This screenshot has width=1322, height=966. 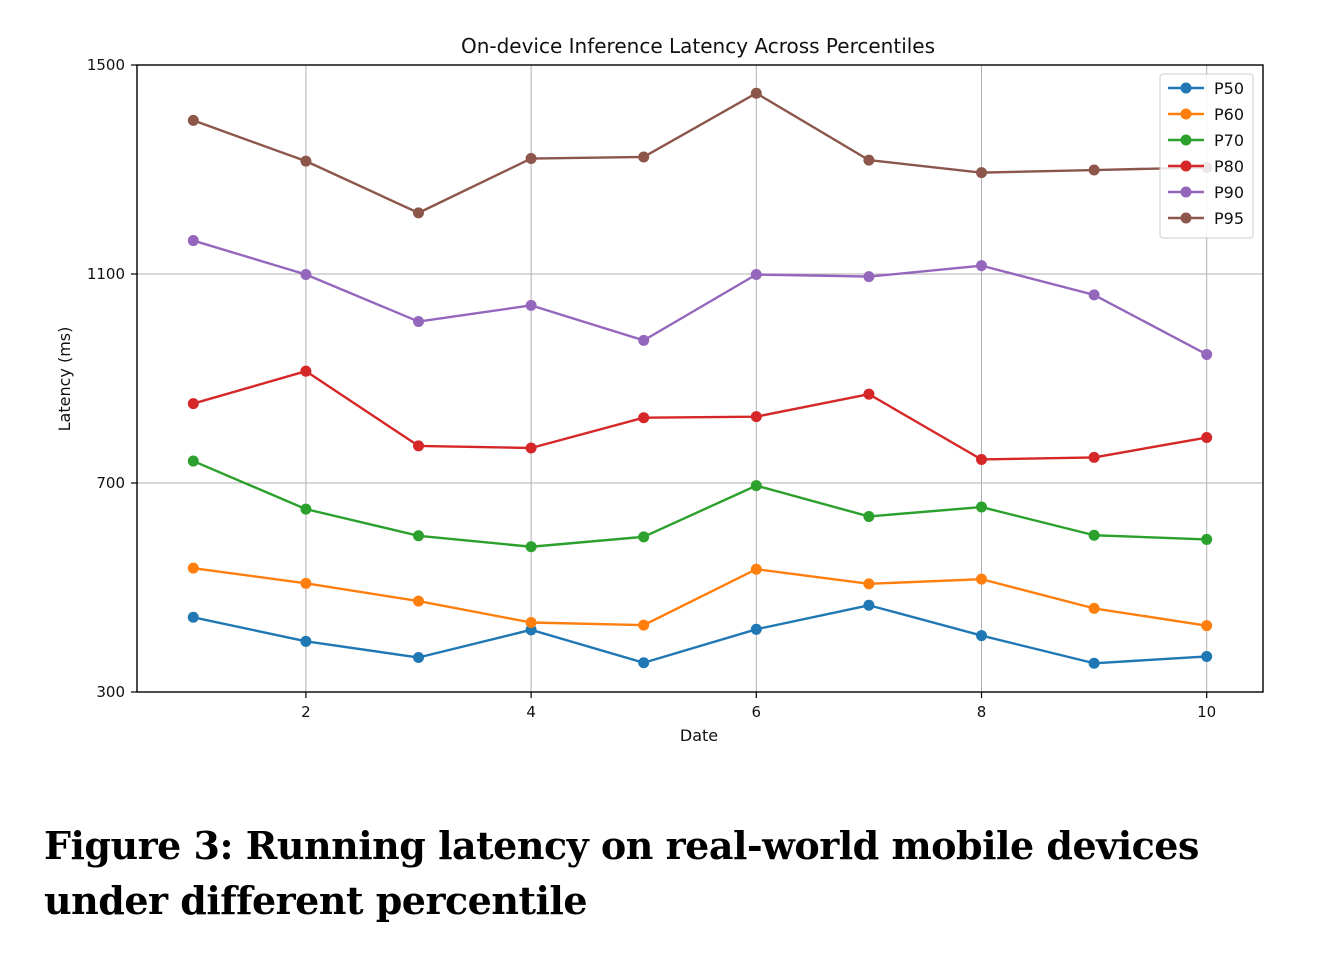 I want to click on y-tick-label: 300, so click(x=110, y=692).